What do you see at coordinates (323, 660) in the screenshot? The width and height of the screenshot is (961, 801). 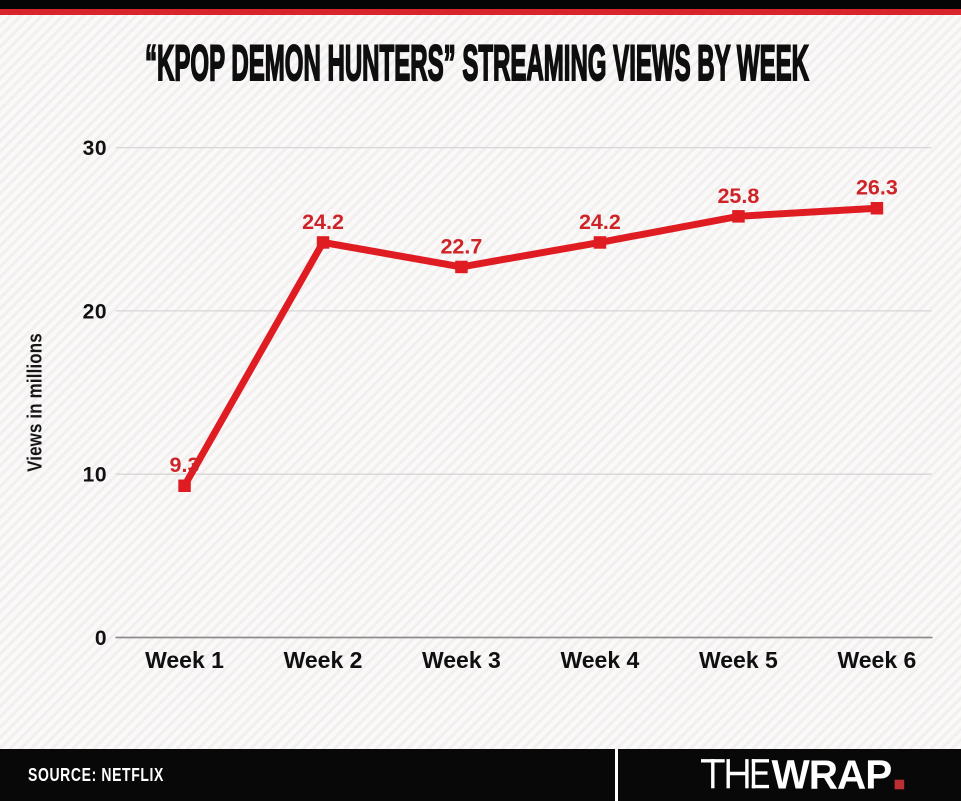 I see `svg-text: Week 2` at bounding box center [323, 660].